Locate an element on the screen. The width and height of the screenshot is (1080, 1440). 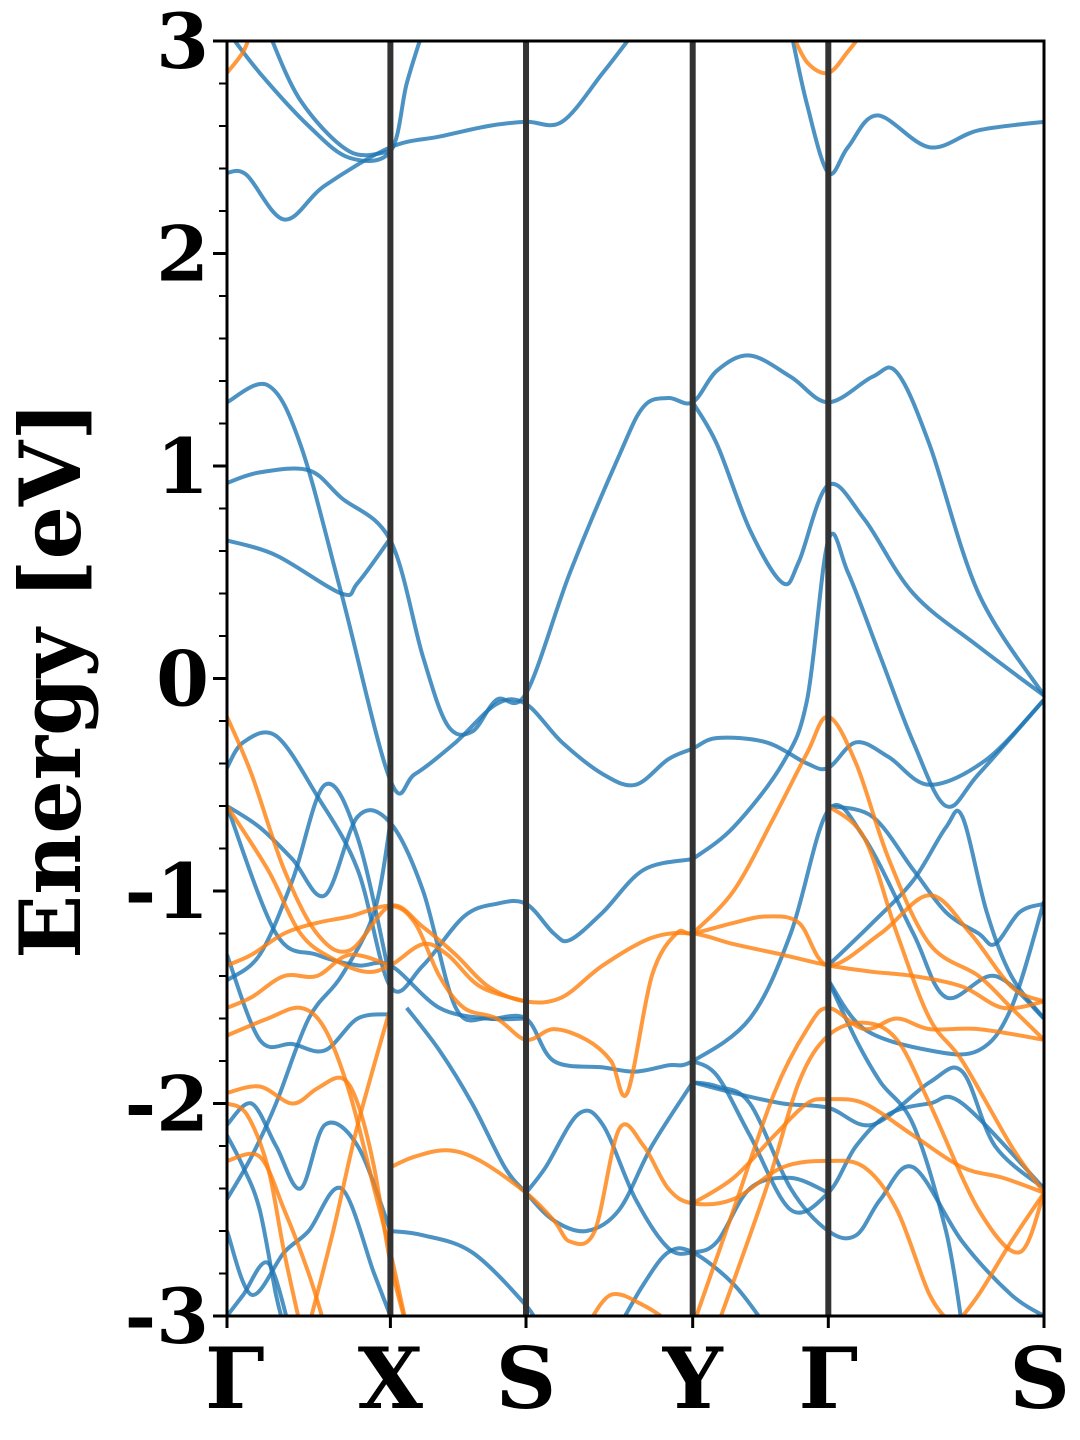
y-axis-ticks: 3 2 1 0 -1 -2 -3 is located at coordinates (176, 680).